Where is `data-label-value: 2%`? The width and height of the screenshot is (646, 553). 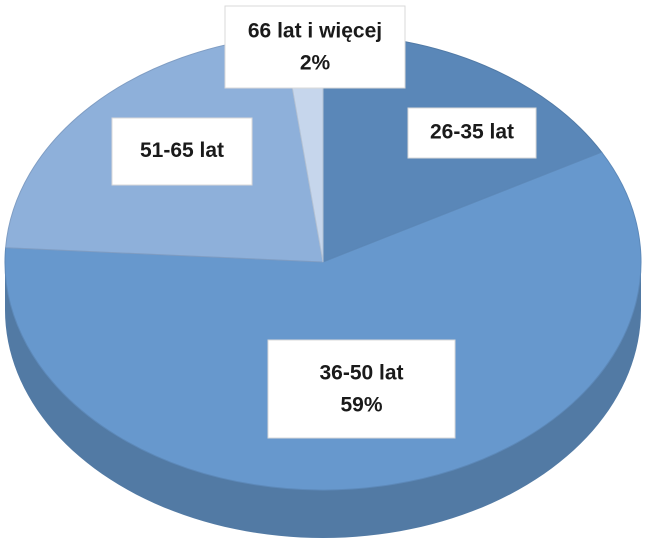
data-label-value: 2% is located at coordinates (315, 63).